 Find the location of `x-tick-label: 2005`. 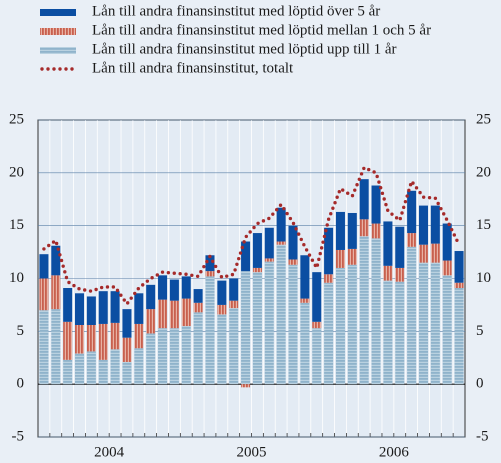

x-tick-label: 2005 is located at coordinates (252, 452).